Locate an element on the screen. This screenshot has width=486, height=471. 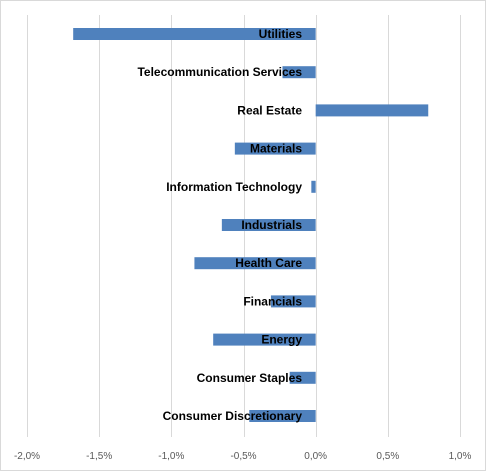
x-tick-label: -1,5% is located at coordinates (99, 456).